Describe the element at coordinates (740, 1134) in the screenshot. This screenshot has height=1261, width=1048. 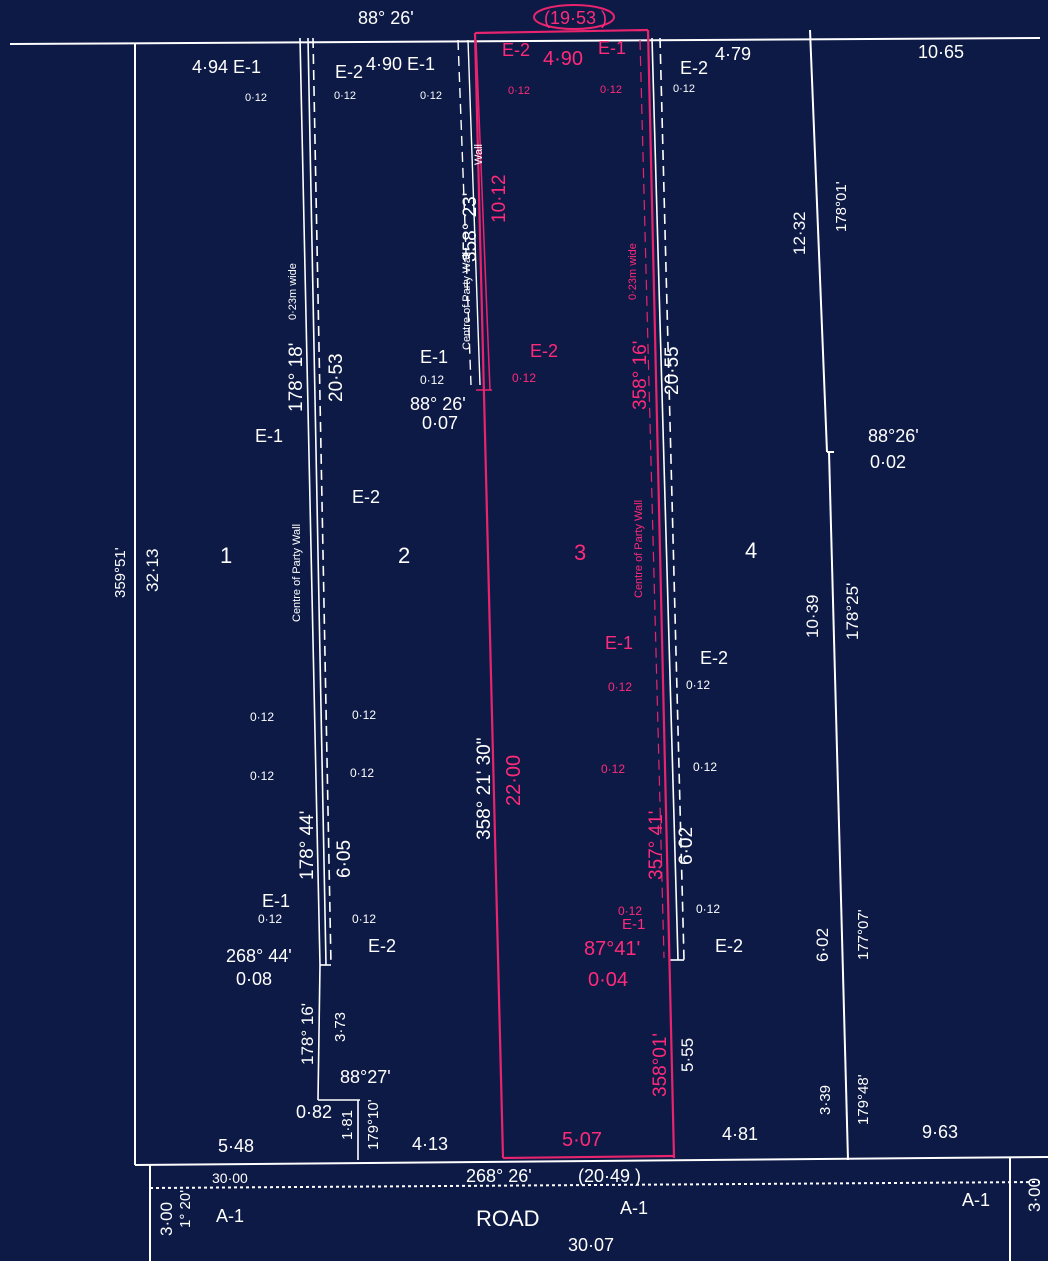
I see `bottom-dist-lot4: 4·81` at that location.